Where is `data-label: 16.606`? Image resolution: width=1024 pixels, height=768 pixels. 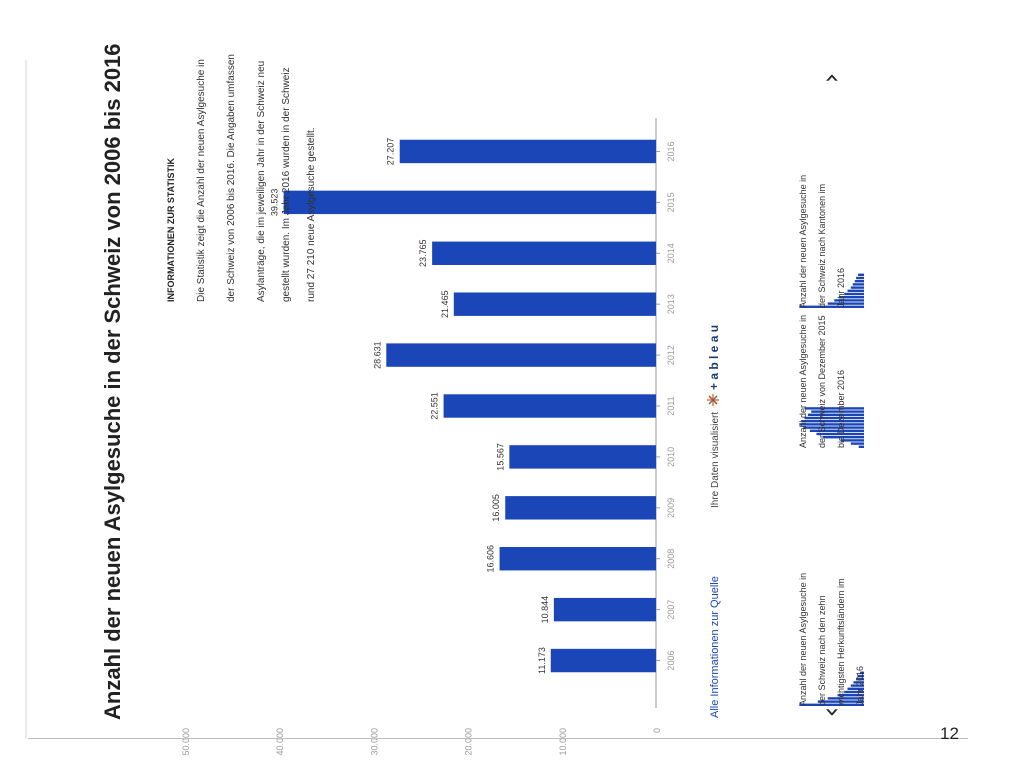
data-label: 16.606 is located at coordinates (491, 559).